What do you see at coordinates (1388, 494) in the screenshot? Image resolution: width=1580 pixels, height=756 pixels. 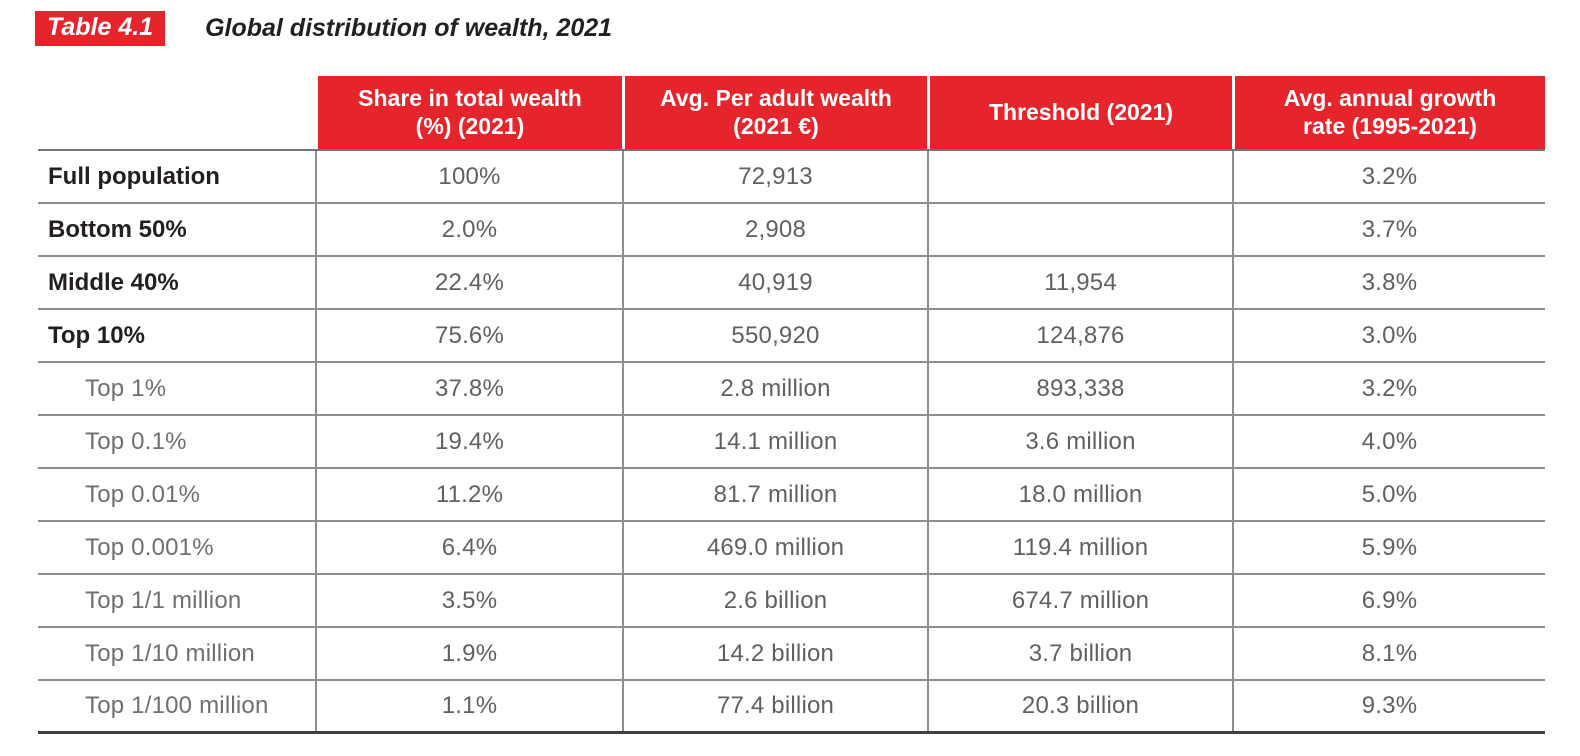 I see `cell-growth: 5.0%` at bounding box center [1388, 494].